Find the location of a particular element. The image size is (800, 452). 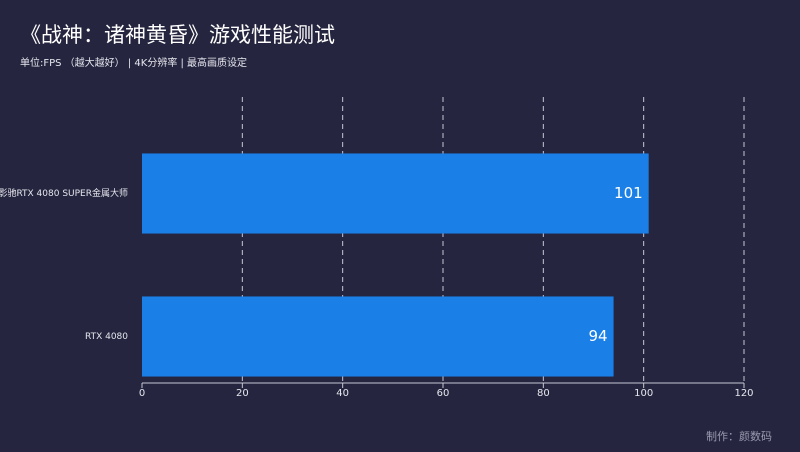

x-tick-label: 100 is located at coordinates (643, 393).